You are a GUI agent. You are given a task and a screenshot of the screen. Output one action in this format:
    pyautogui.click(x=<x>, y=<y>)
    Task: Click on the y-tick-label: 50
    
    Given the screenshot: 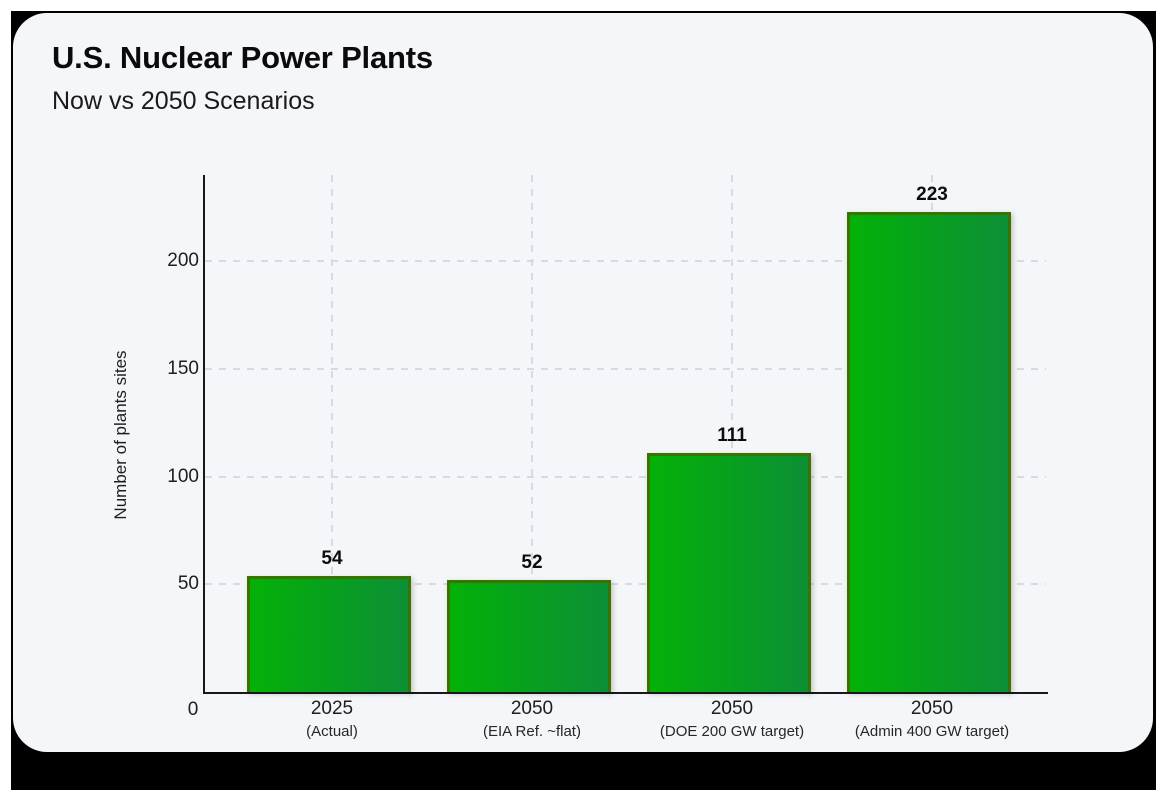 What is the action you would take?
    pyautogui.click(x=188, y=584)
    